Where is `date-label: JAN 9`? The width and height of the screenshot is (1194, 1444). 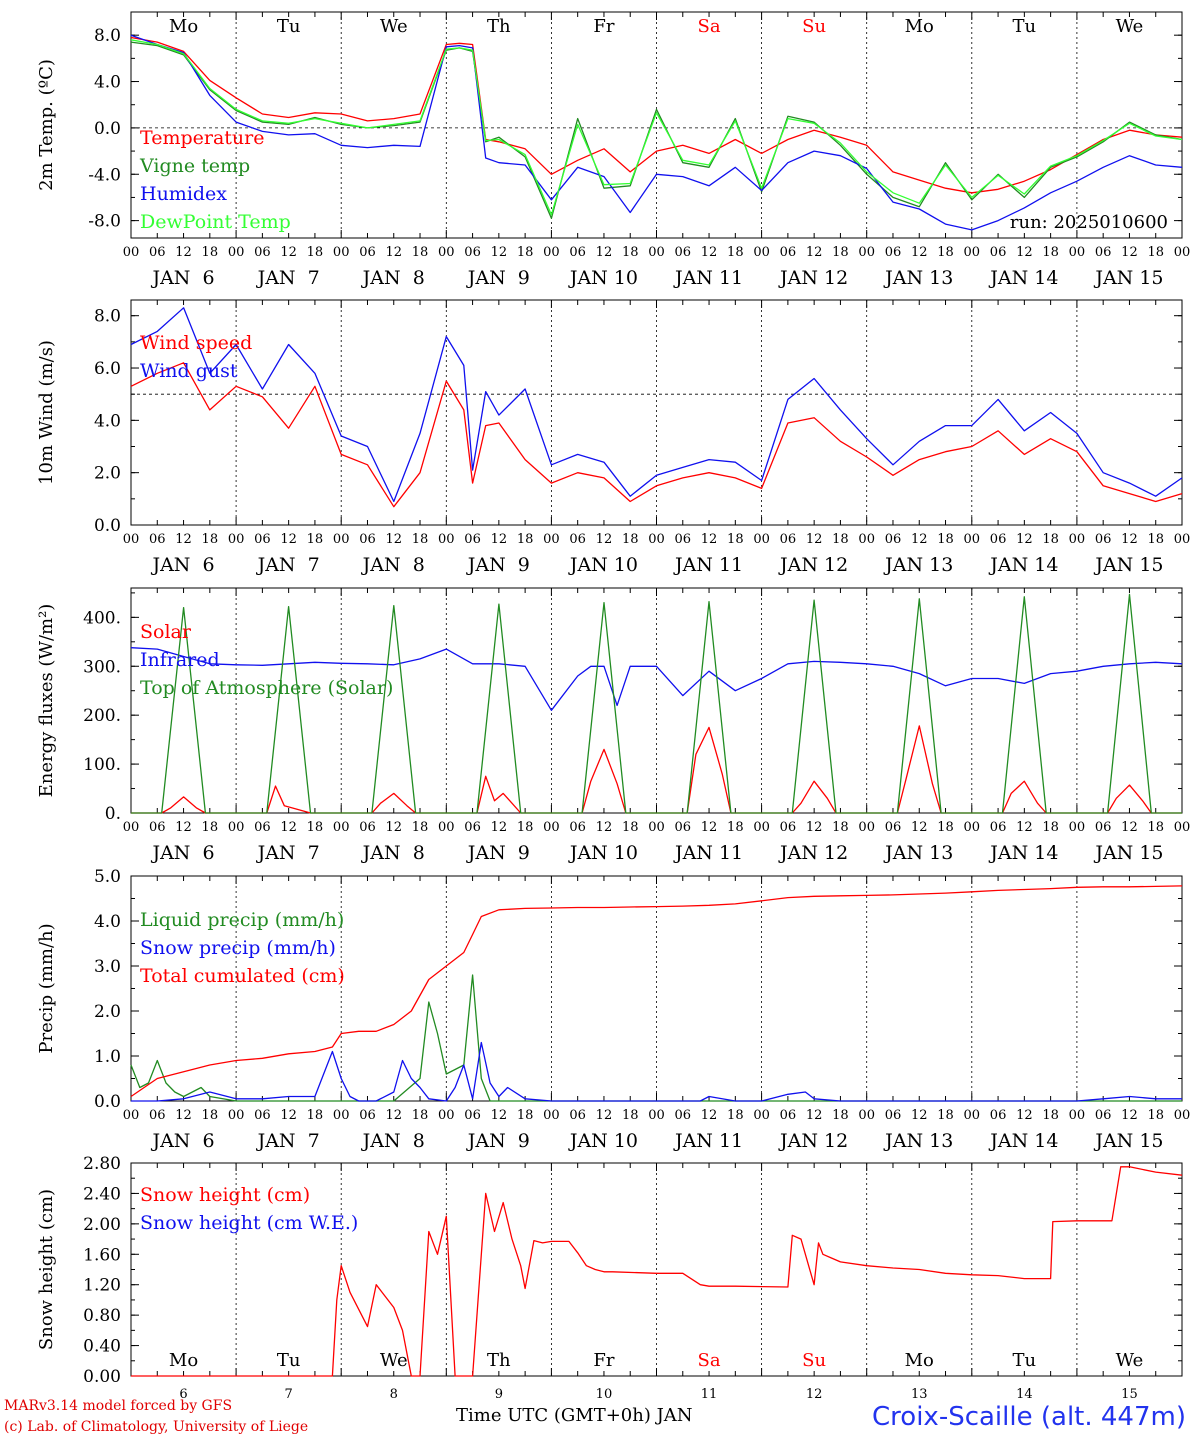
date-label: JAN 9 is located at coordinates (498, 1141).